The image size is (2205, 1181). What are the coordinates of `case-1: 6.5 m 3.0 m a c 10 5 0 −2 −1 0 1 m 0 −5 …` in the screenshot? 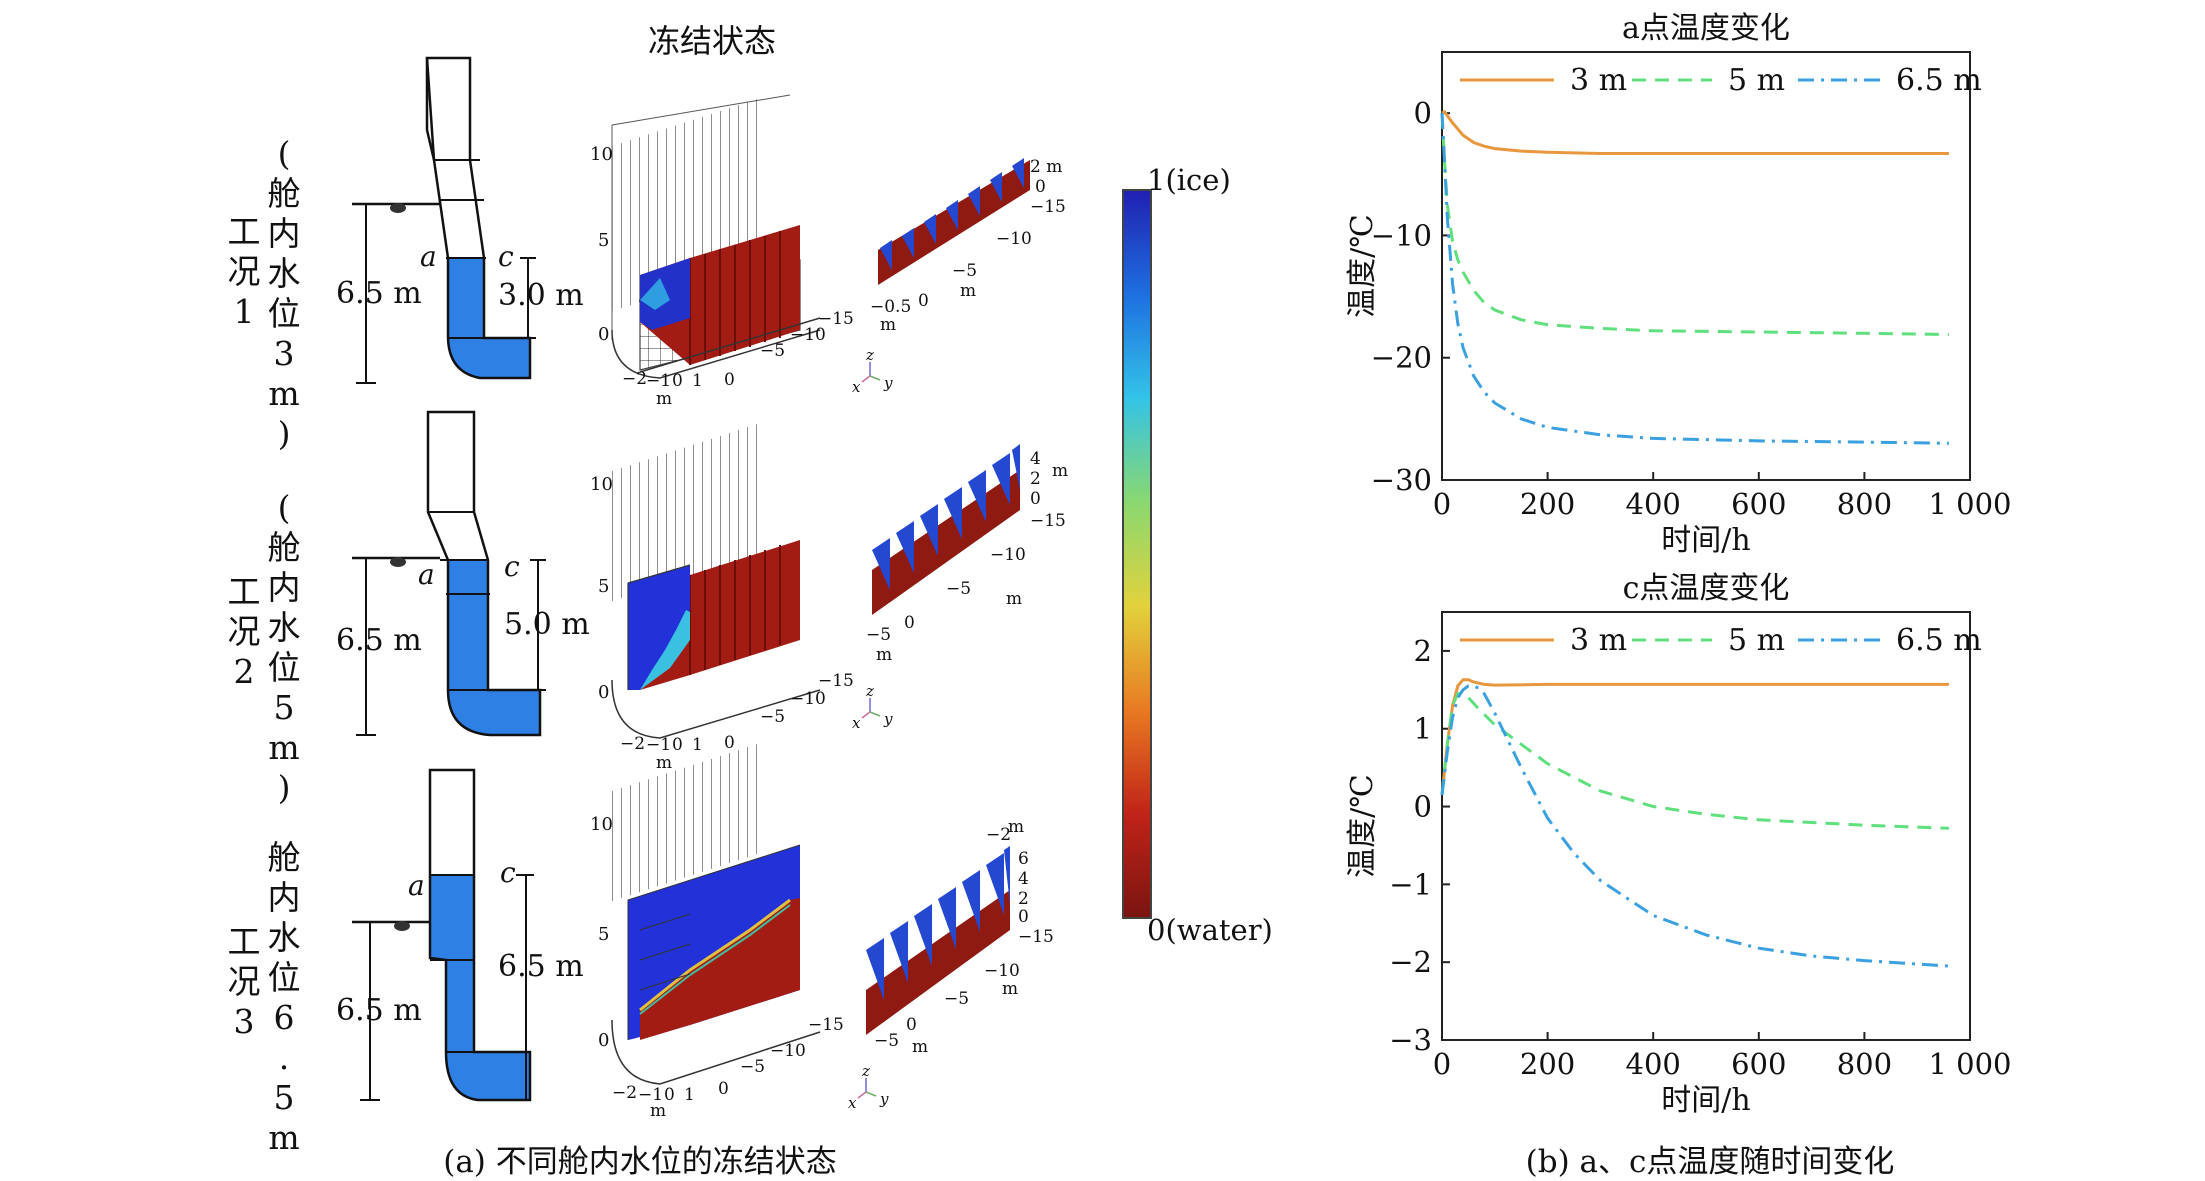 It's located at (701, 232).